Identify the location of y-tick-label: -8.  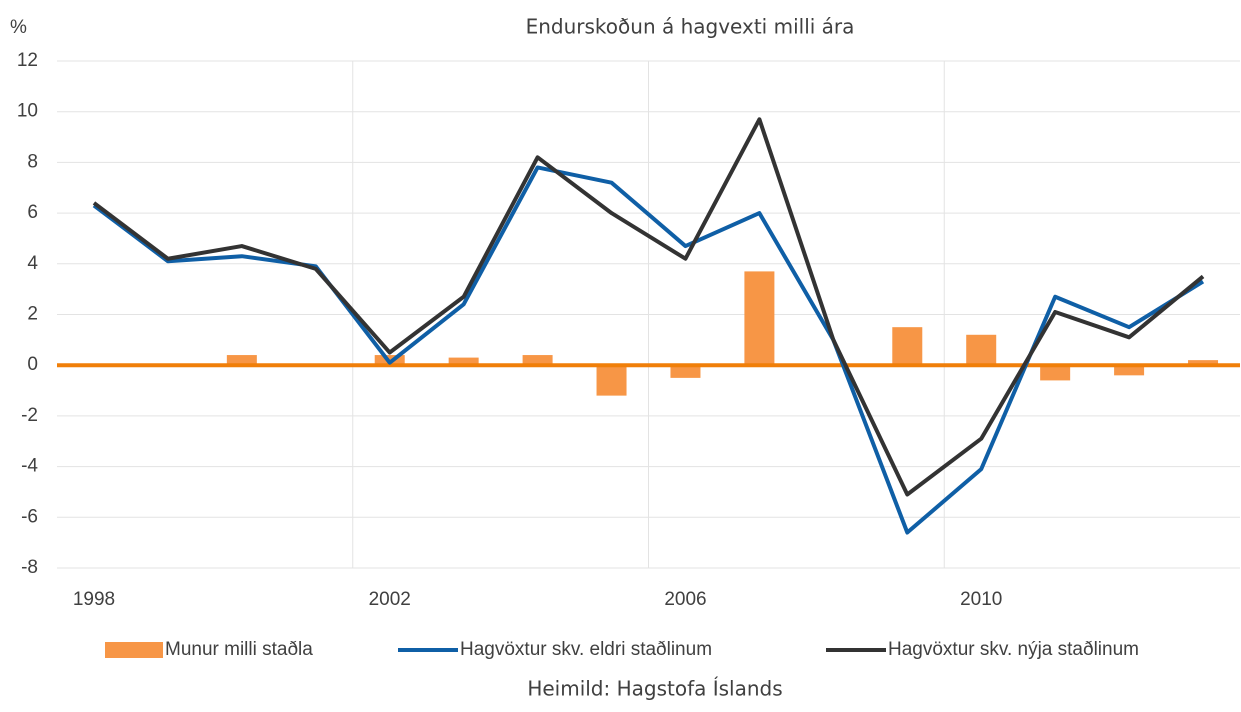
(29, 567).